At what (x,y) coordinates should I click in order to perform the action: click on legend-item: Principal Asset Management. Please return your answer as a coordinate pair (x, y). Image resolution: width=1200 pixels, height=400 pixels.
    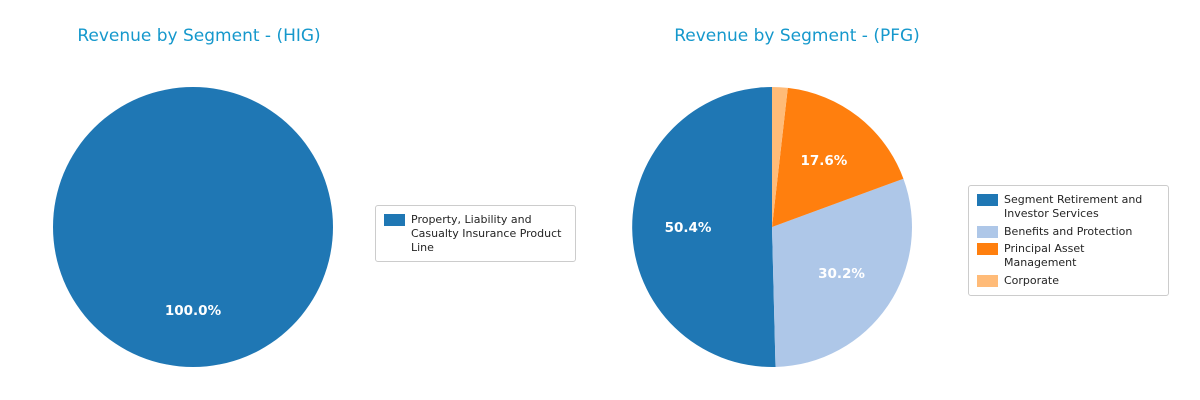
    Looking at the image, I should click on (1068, 256).